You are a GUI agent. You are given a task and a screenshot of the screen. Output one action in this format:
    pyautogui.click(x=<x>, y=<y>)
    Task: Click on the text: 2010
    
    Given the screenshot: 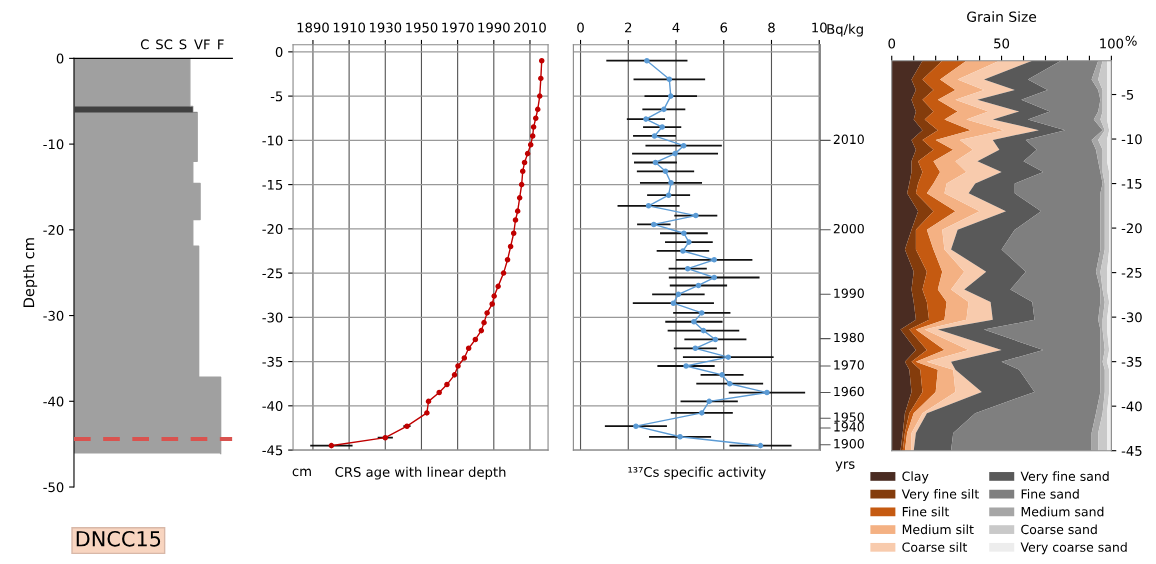 What is the action you would take?
    pyautogui.click(x=848, y=139)
    